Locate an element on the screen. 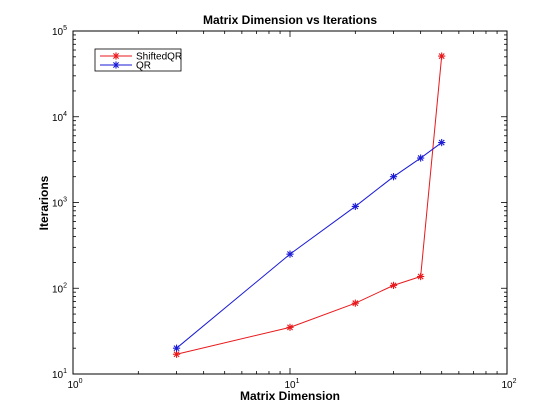 The image size is (560, 420). x-tick-label: 10⁰ is located at coordinates (74, 384).